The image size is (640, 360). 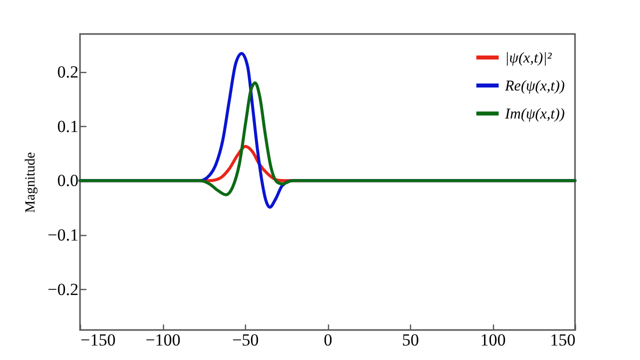 I want to click on x-tick-label: −50, so click(x=245, y=340).